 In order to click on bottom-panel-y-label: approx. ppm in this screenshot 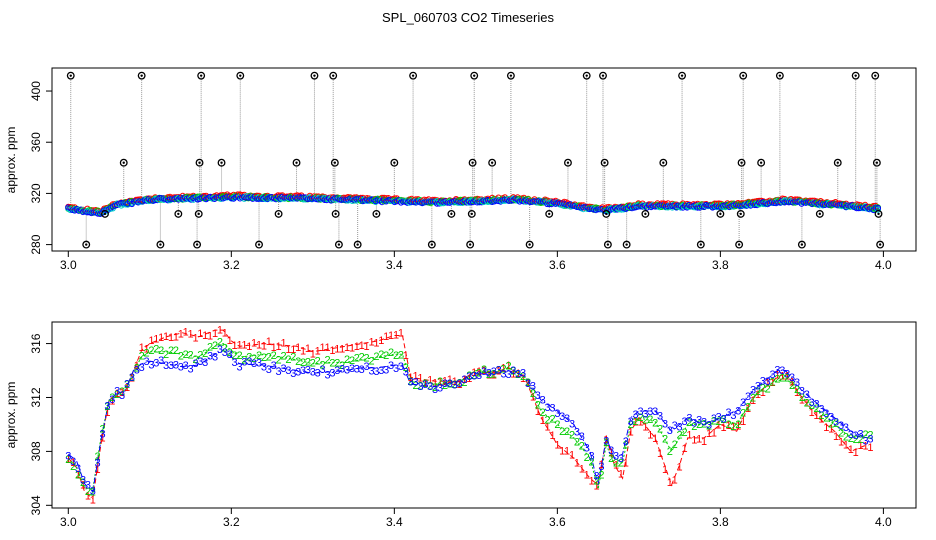, I will do `click(11, 415)`.